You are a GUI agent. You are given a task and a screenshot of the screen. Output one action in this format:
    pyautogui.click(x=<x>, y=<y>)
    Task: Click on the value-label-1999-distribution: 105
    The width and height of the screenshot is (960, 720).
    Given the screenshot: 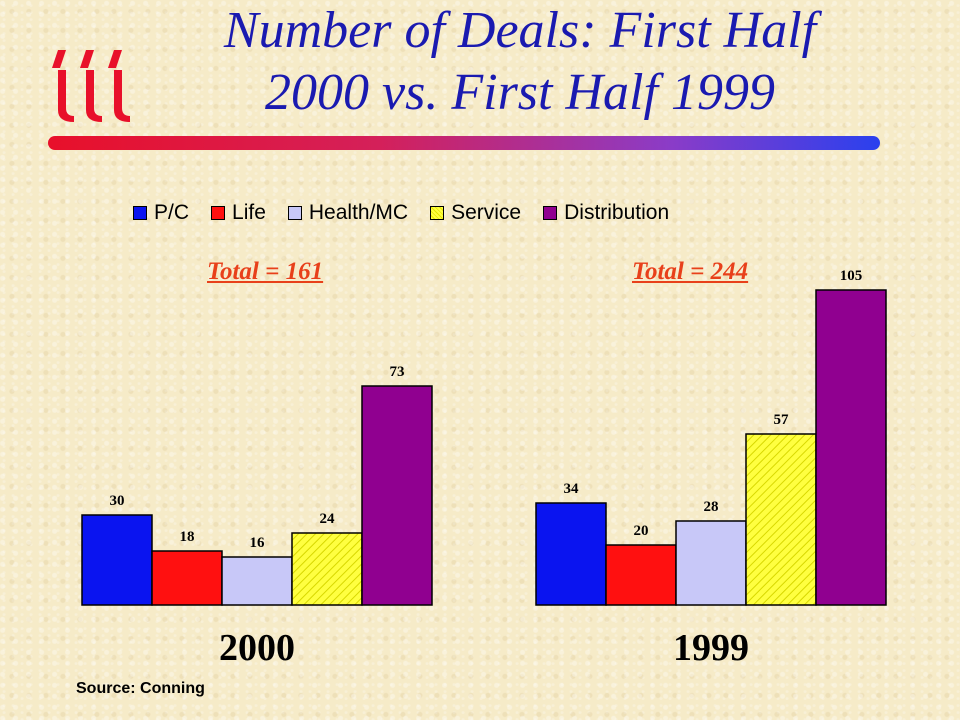 What is the action you would take?
    pyautogui.click(x=851, y=276)
    